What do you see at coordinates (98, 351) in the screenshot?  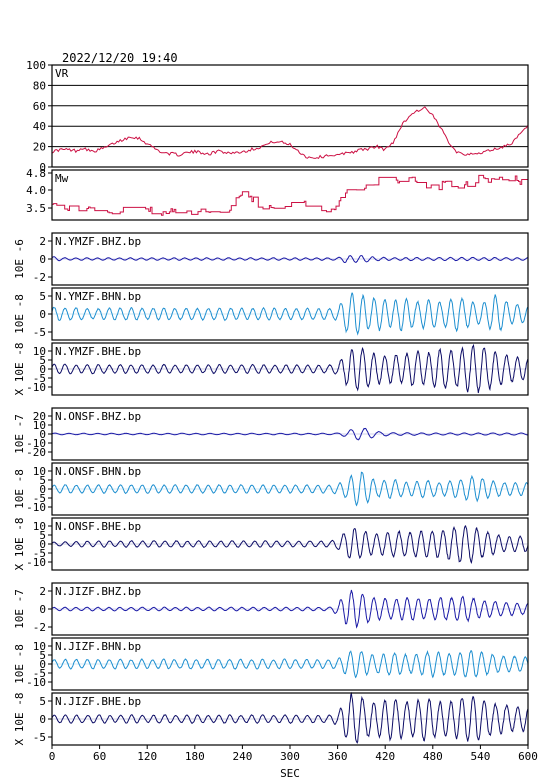 I see `panel-label: N.YMZF.BHE.bp` at bounding box center [98, 351].